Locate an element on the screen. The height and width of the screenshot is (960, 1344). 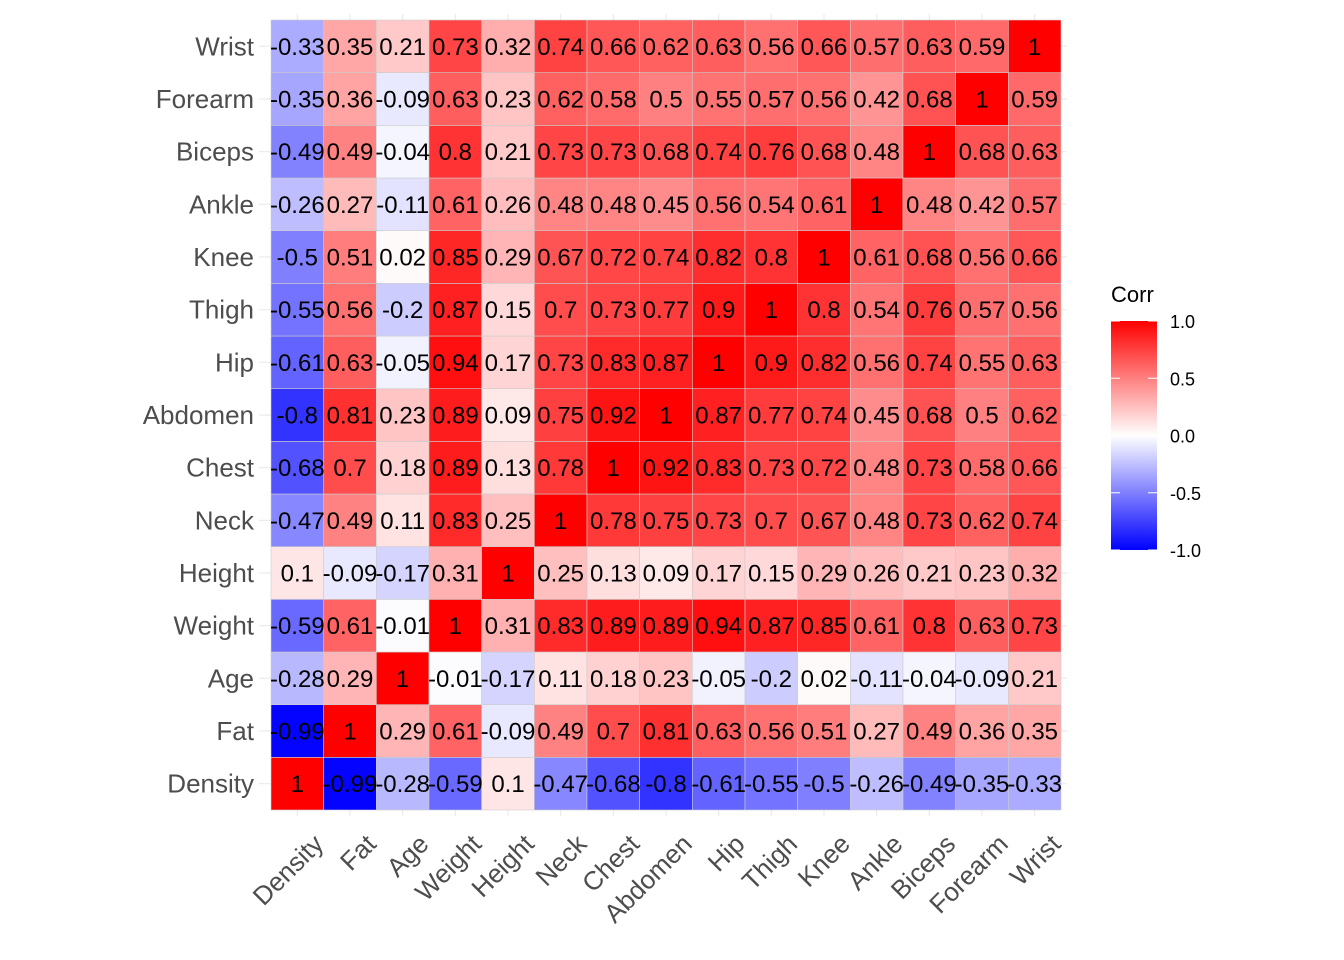
cell-value-label: -0.17 is located at coordinates (508, 679).